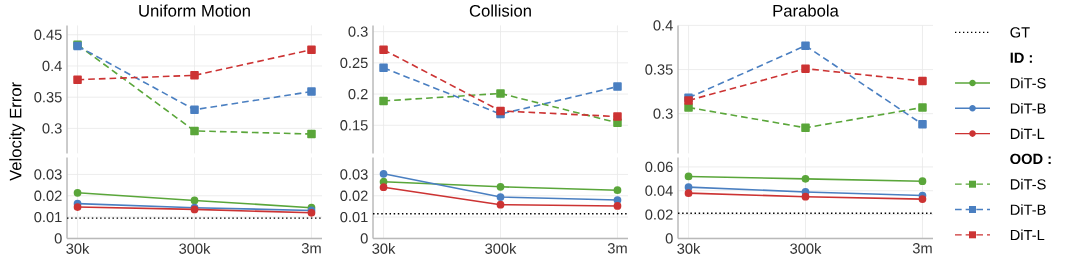  Describe the element at coordinates (354, 125) in the screenshot. I see `y-tick-label: 0.15` at that location.